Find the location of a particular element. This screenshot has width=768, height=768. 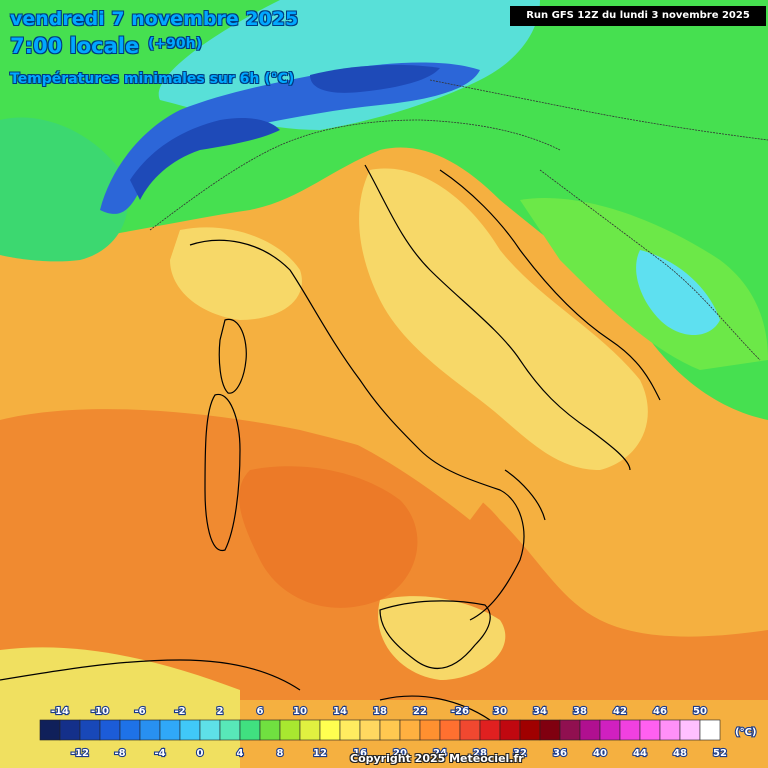

lead-time: (+90h) is located at coordinates (175, 44).